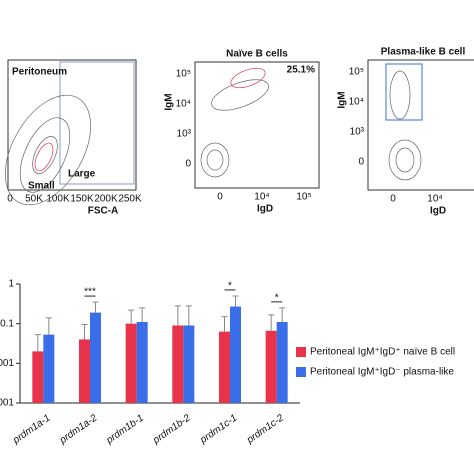 The width and height of the screenshot is (474, 474). I want to click on significance-label: ***, so click(90, 292).